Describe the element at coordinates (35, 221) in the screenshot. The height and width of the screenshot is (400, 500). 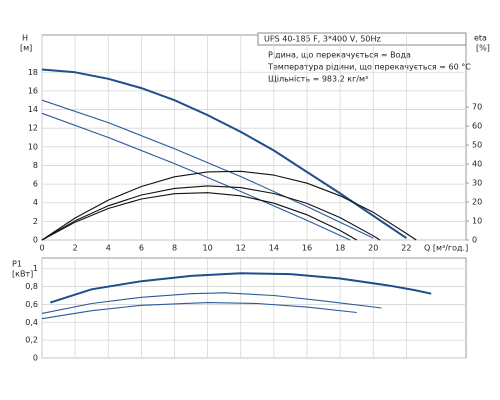
I see `y-tick-label: 2` at that location.